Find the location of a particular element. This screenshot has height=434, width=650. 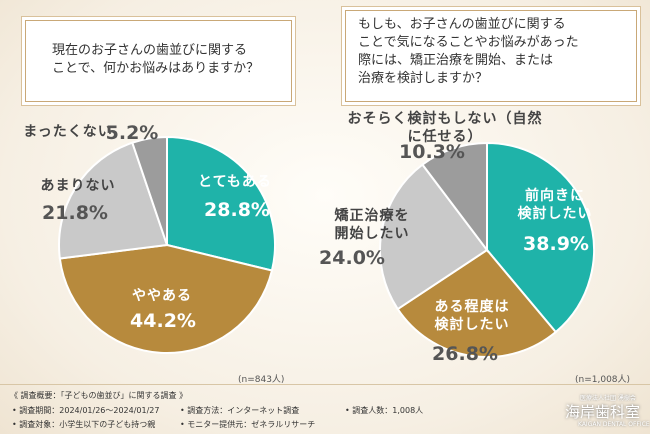

survey-item: • モニター提供元：ゼネラルリサーチ is located at coordinates (248, 424).